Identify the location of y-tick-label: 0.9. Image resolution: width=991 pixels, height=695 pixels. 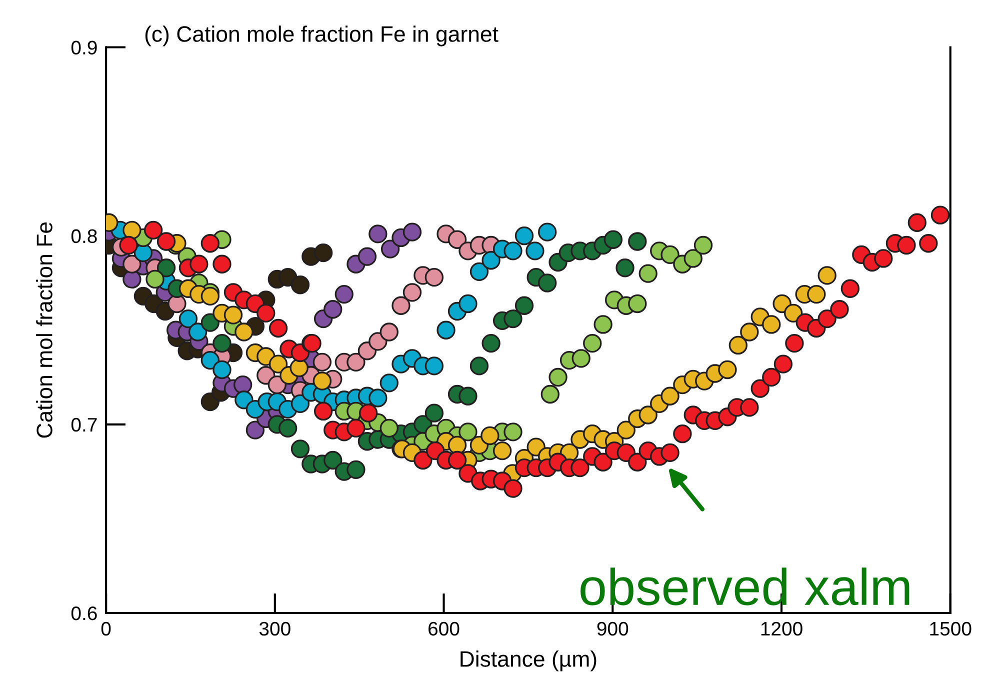
(84, 47).